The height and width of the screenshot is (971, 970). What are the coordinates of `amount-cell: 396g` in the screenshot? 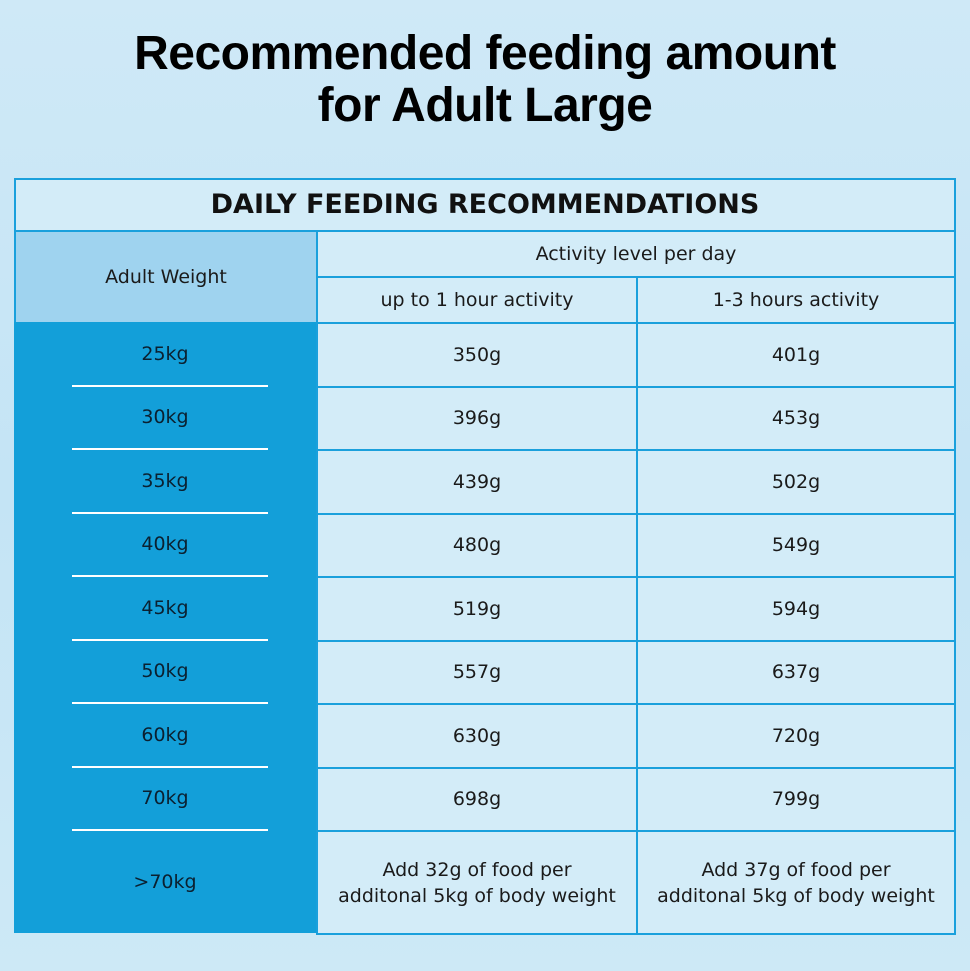 It's located at (477, 418).